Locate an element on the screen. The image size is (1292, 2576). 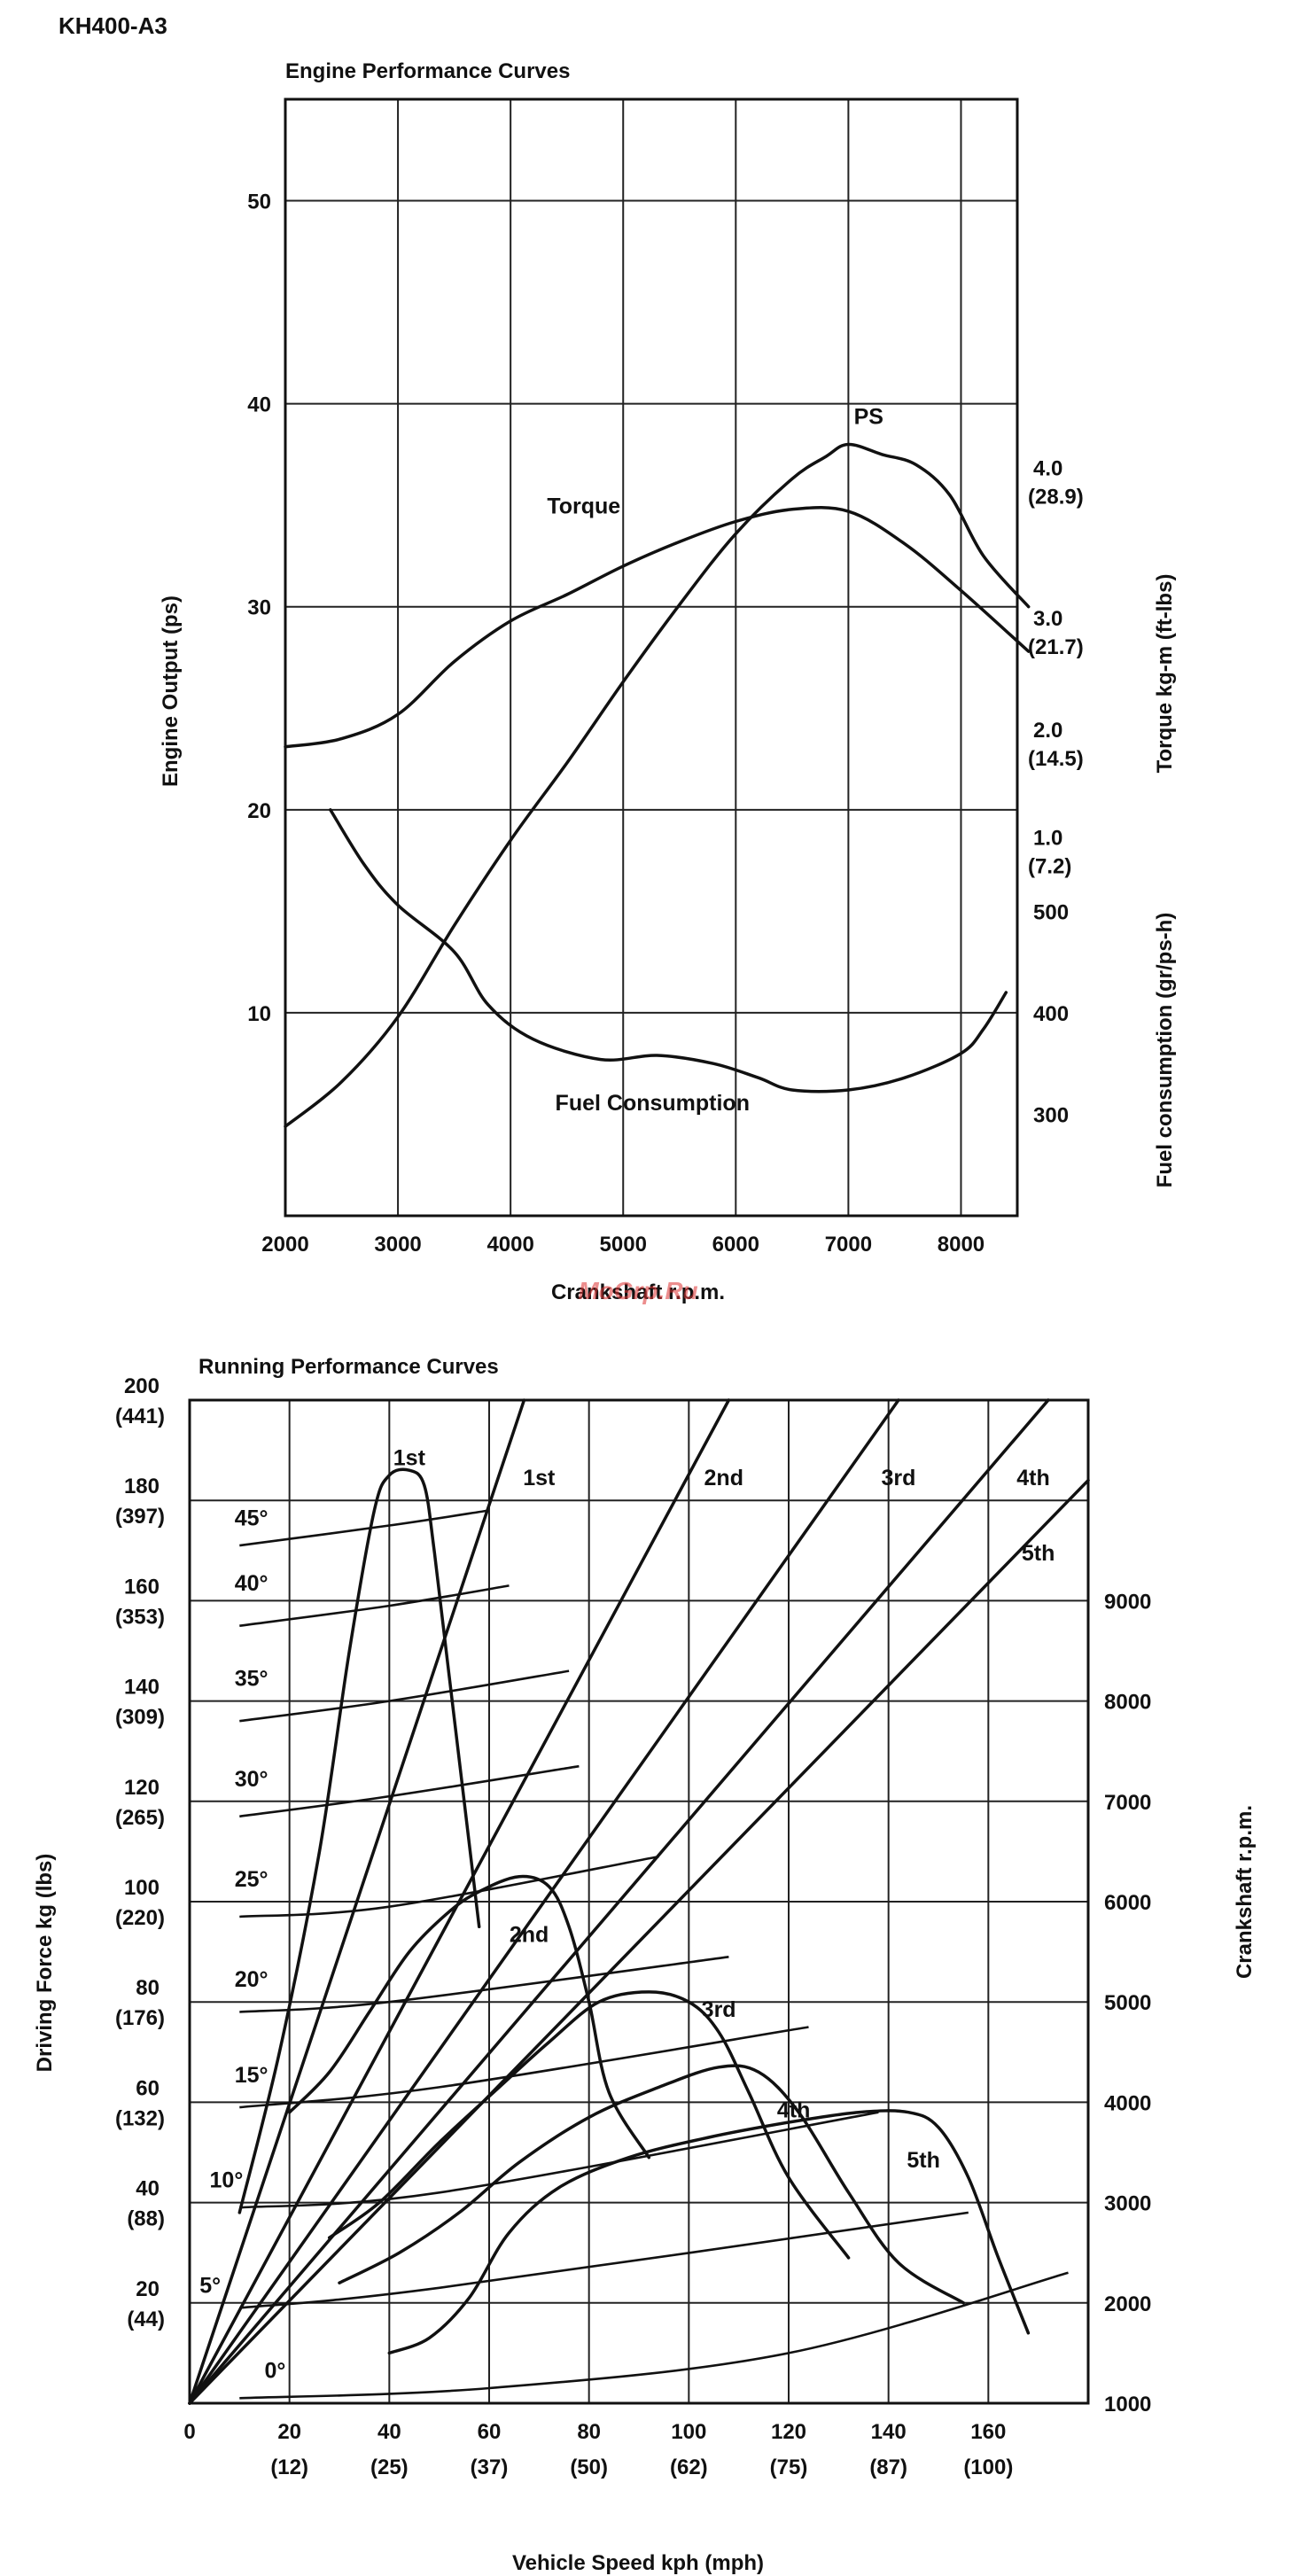
running-grade-label-25: 25° is located at coordinates (252, 1879).